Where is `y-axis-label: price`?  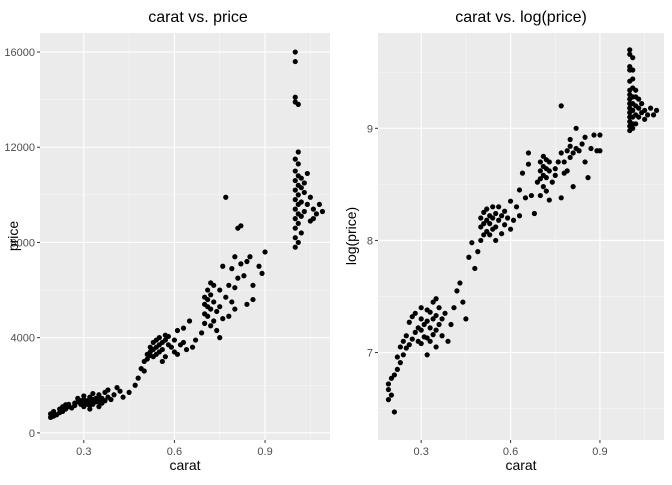 y-axis-label: price is located at coordinates (13, 236).